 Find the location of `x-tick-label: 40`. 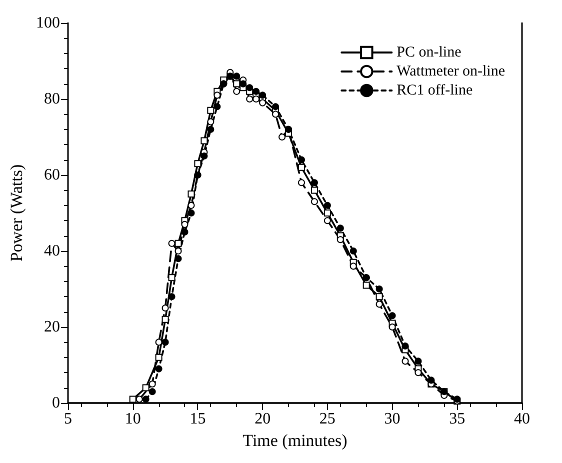

x-tick-label: 40 is located at coordinates (522, 419).